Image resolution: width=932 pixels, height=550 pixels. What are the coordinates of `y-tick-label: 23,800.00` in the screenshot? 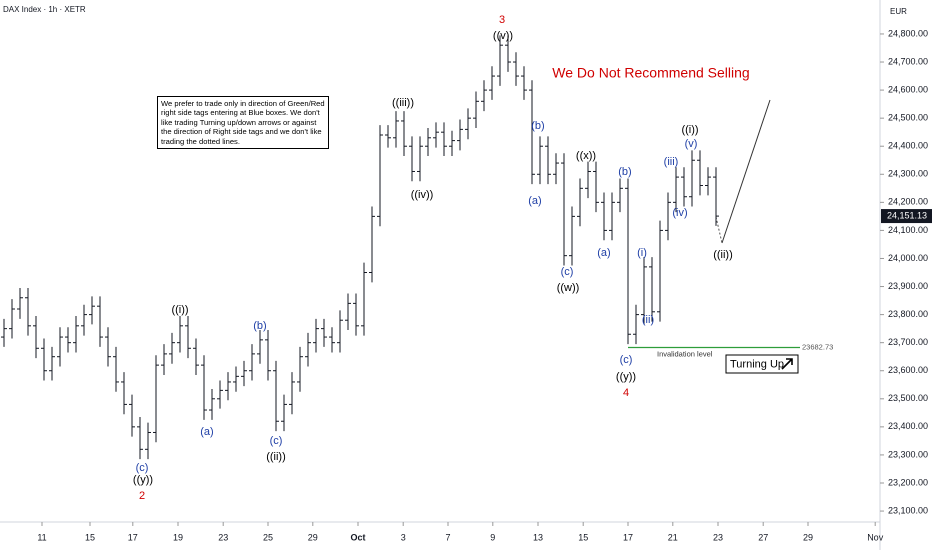 It's located at (908, 314).